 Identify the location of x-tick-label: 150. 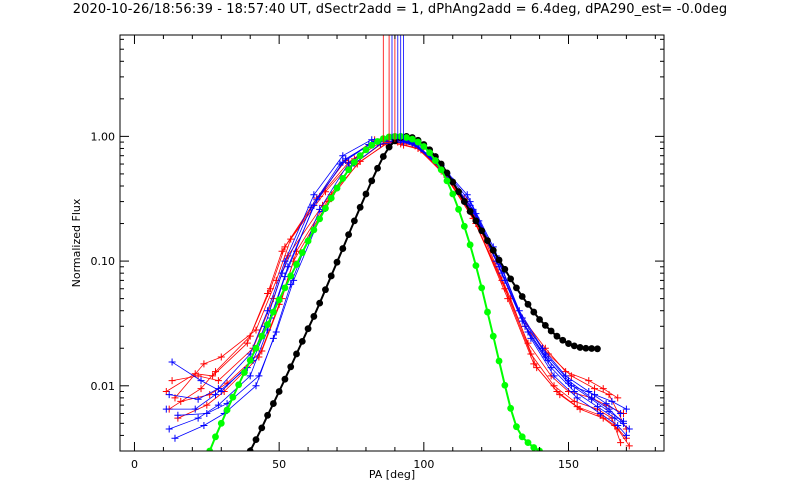
(568, 464).